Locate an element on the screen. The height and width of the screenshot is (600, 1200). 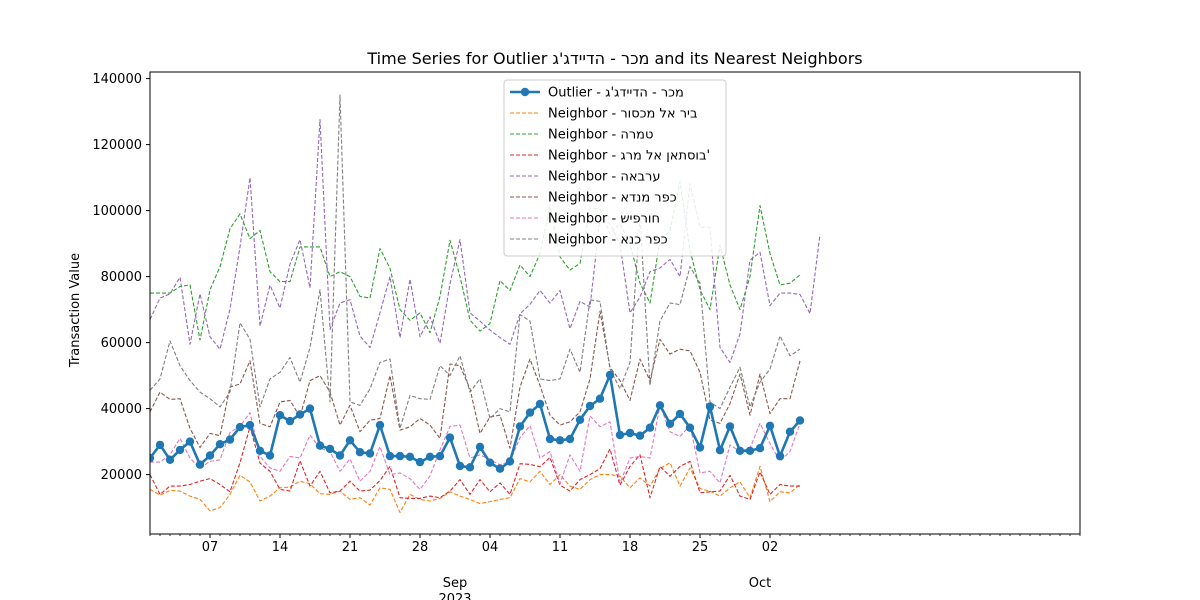
y-tick-label: 80000 is located at coordinates (121, 277).